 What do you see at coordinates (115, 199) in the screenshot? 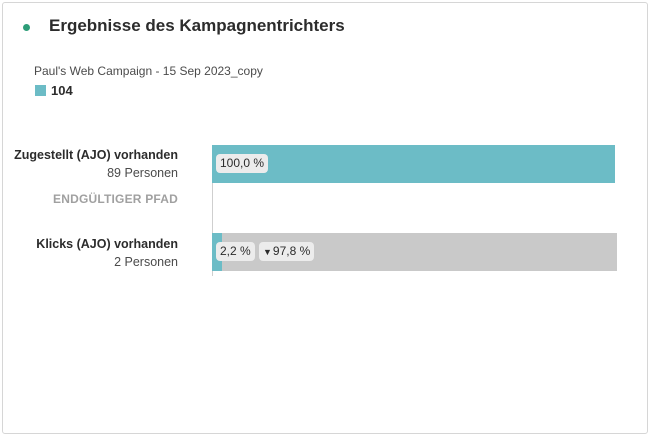
I see `final-path-label: ENDGÜLTIGER PFAD` at bounding box center [115, 199].